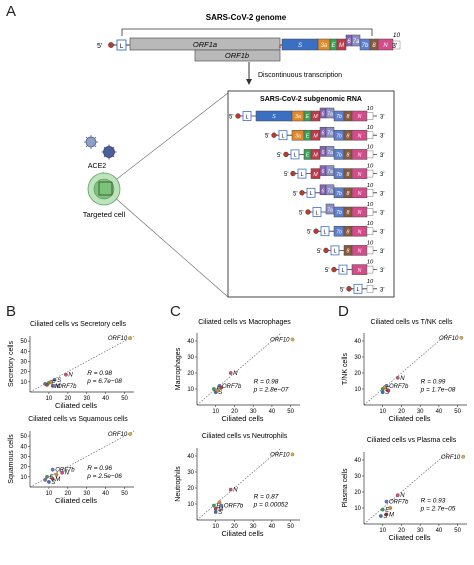 The width and height of the screenshot is (474, 565). Describe the element at coordinates (433, 381) in the screenshot. I see `r-value: R = 0.99` at that location.